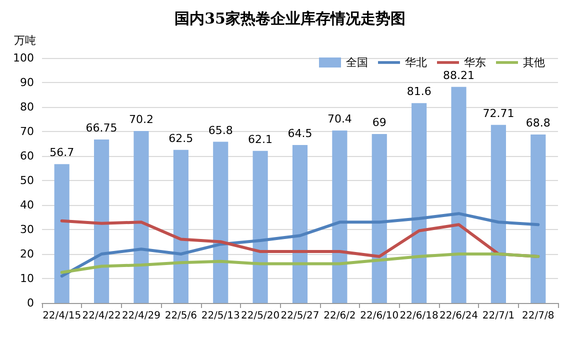 This screenshot has width=580, height=339. I want to click on x-tick-label: 22/6/2, so click(340, 316).